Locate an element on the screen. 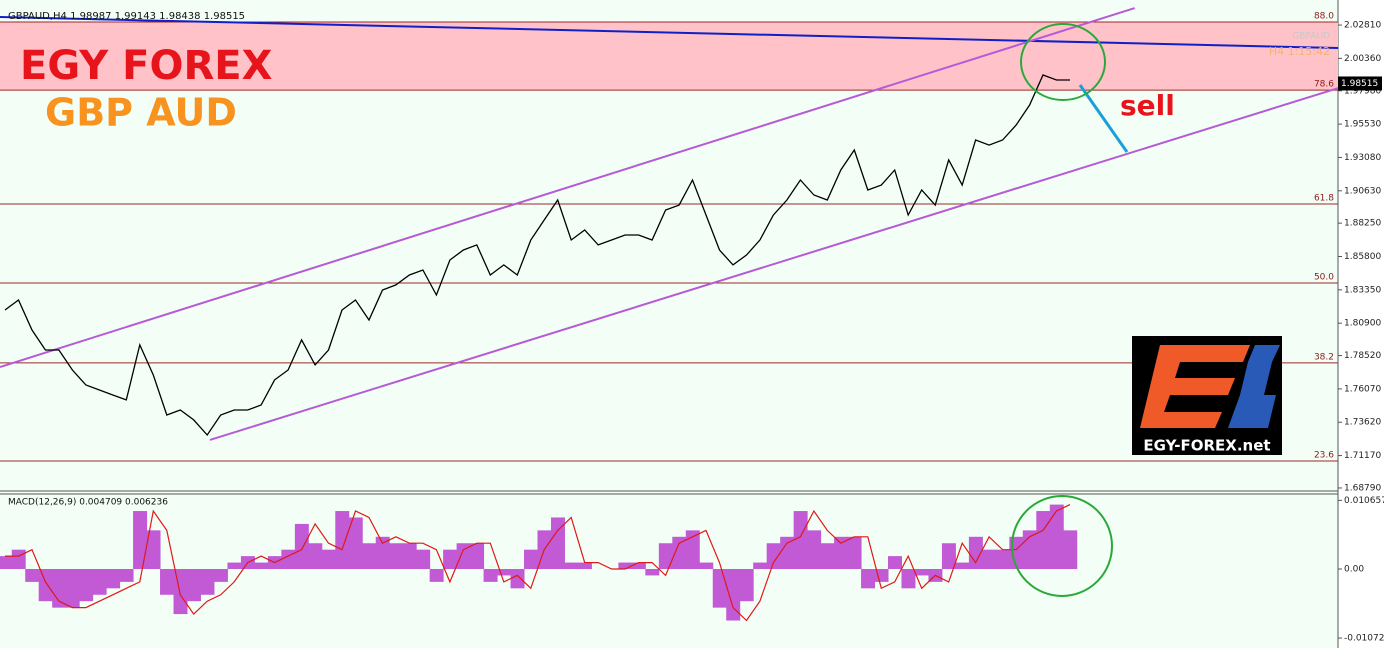  y-tick-label: 1.78520 is located at coordinates (1362, 356).